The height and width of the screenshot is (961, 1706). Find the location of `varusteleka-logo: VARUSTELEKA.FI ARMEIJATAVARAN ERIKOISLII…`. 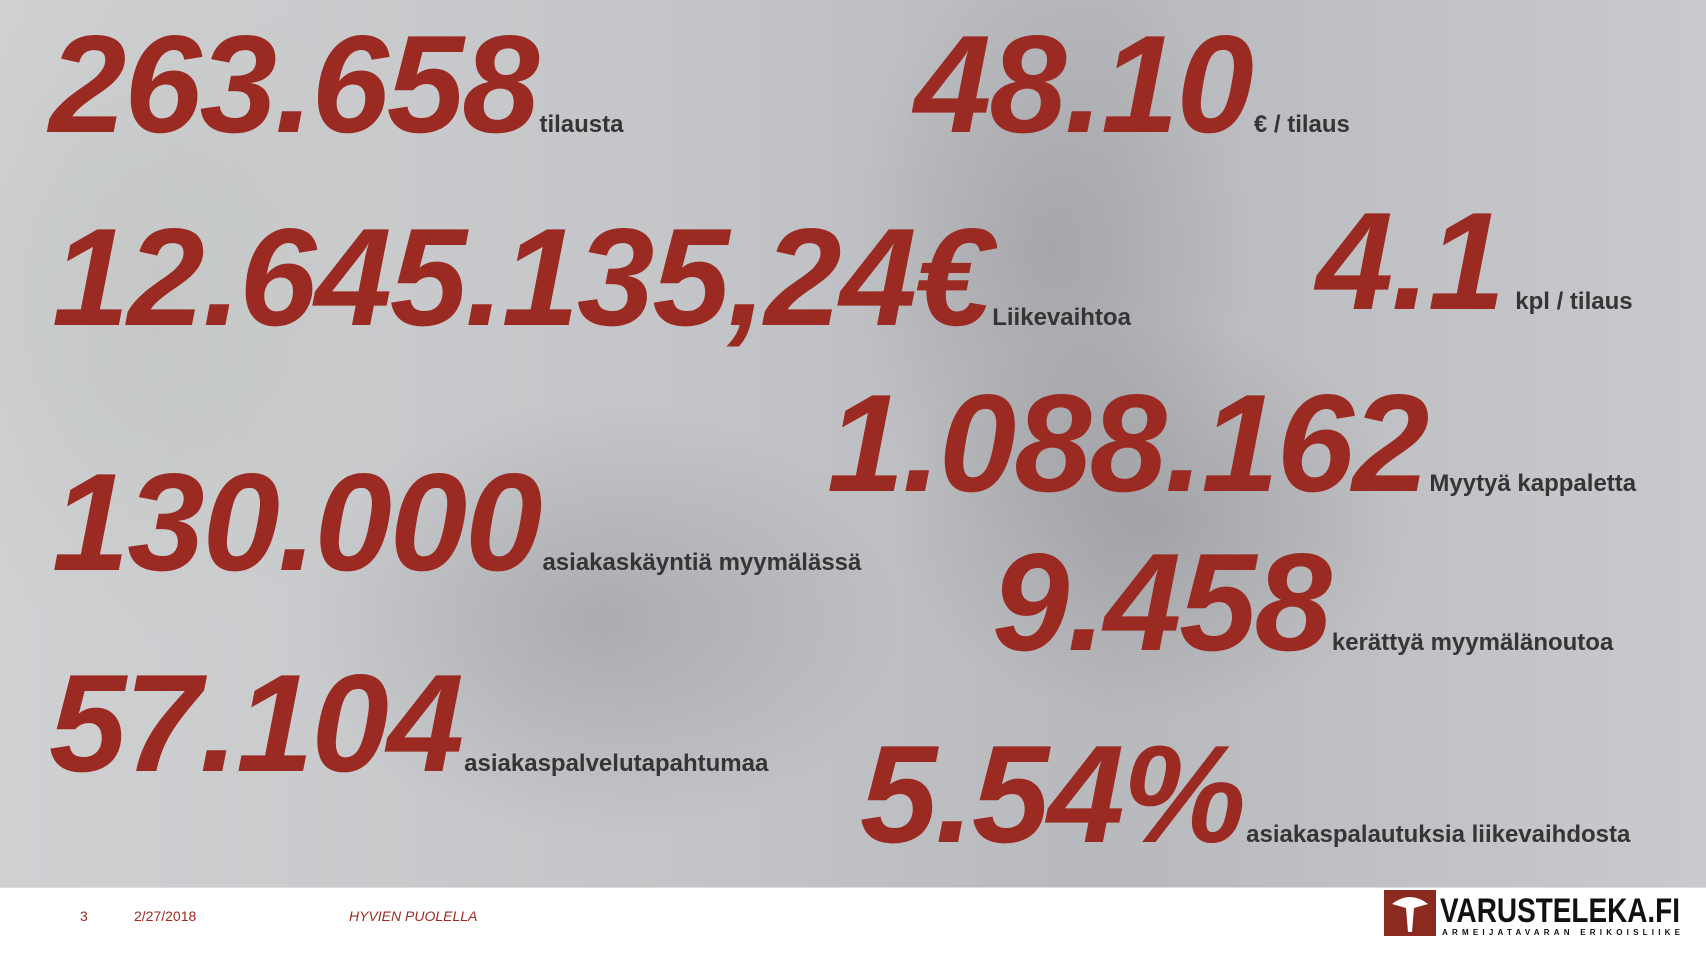

varusteleka-logo: VARUSTELEKA.FI ARMEIJATAVARAN ERIKOISLII… is located at coordinates (1534, 913).